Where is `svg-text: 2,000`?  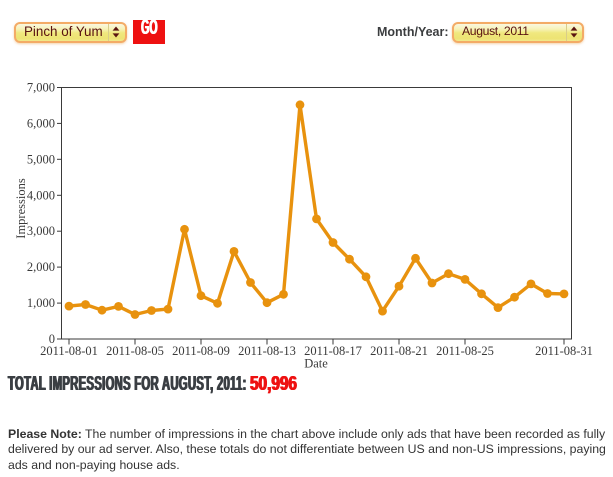
svg-text: 2,000 is located at coordinates (41, 267).